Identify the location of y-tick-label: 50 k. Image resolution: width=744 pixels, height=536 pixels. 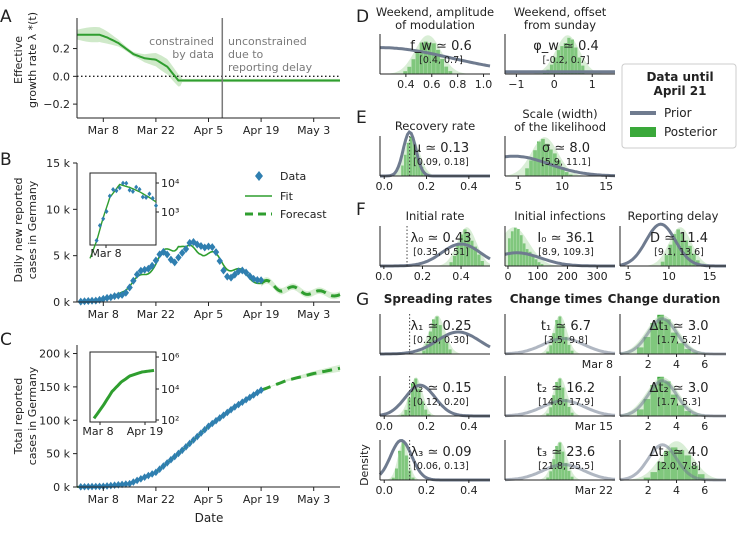
(58, 454).